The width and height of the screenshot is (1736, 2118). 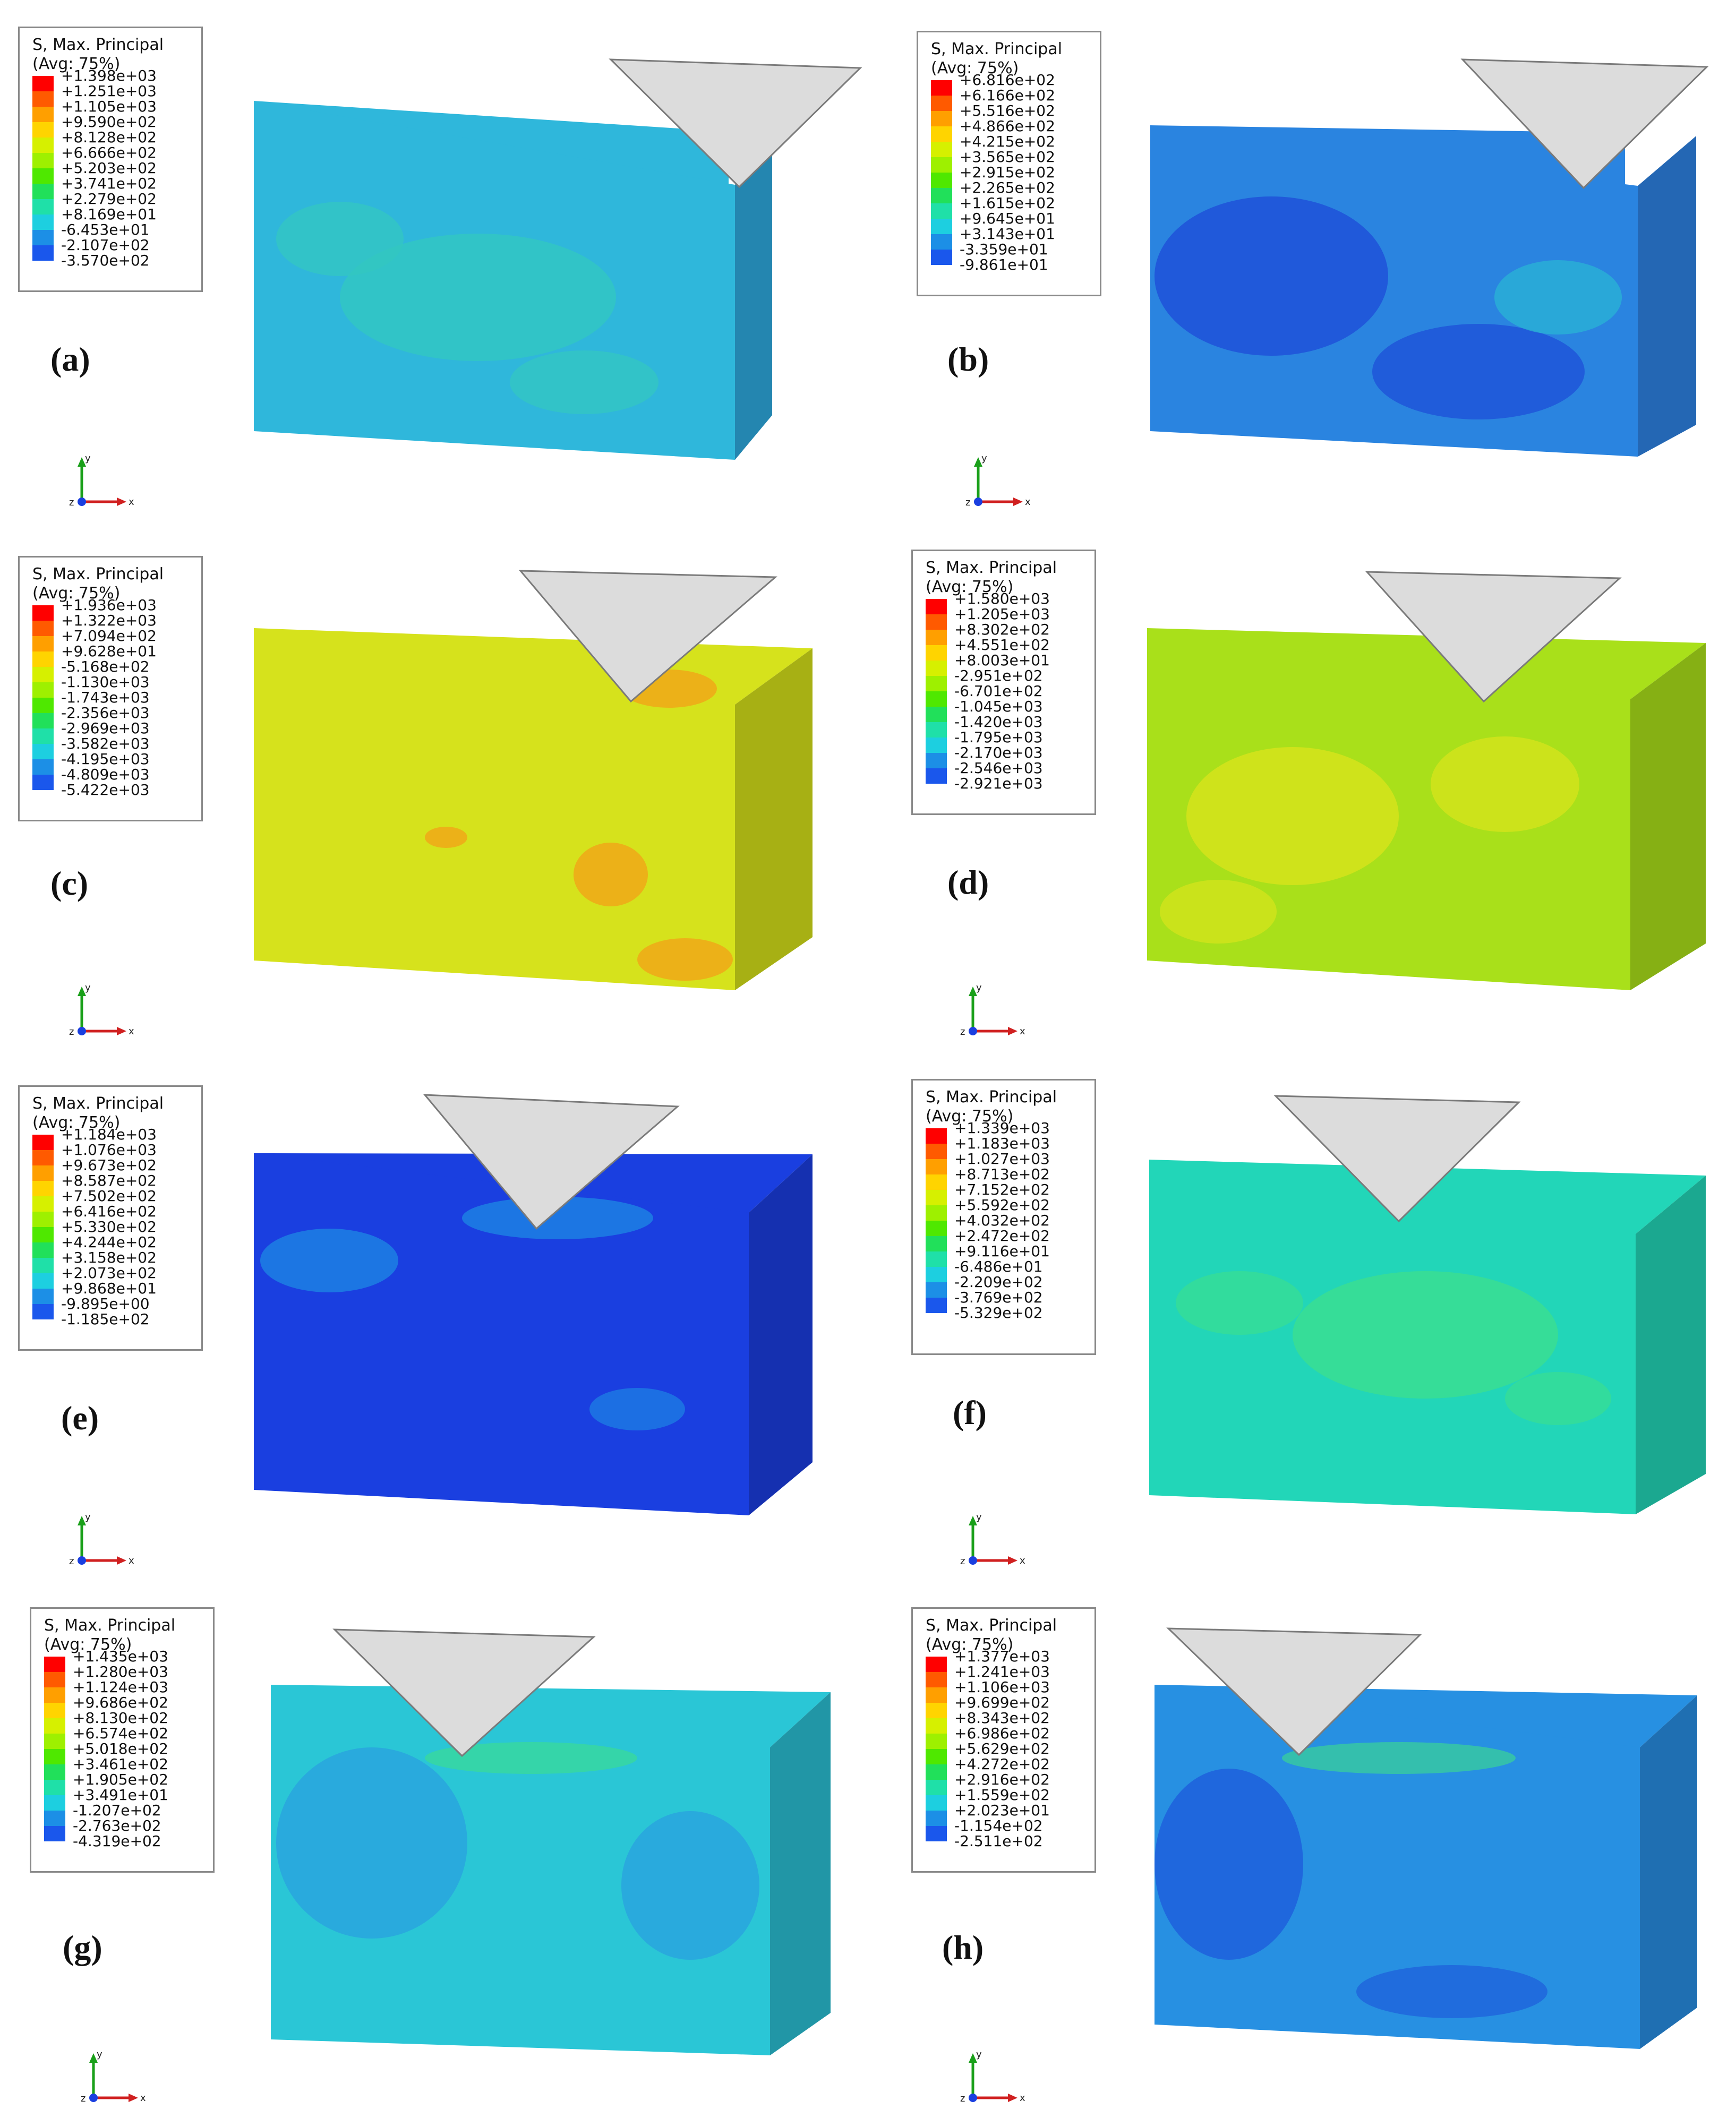 What do you see at coordinates (109, 1227) in the screenshot?
I see `legend-value: +5.330e+02` at bounding box center [109, 1227].